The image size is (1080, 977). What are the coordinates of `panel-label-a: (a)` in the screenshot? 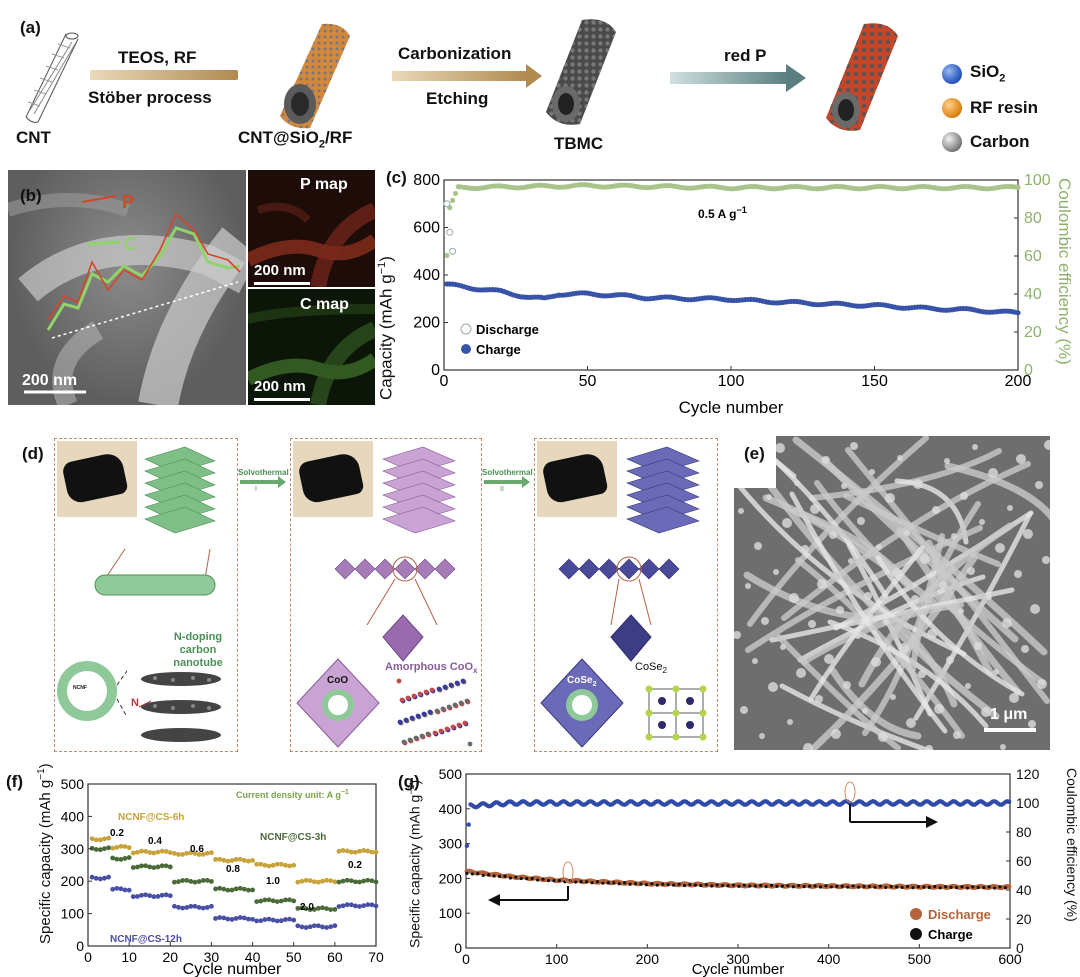 It's located at (30, 27).